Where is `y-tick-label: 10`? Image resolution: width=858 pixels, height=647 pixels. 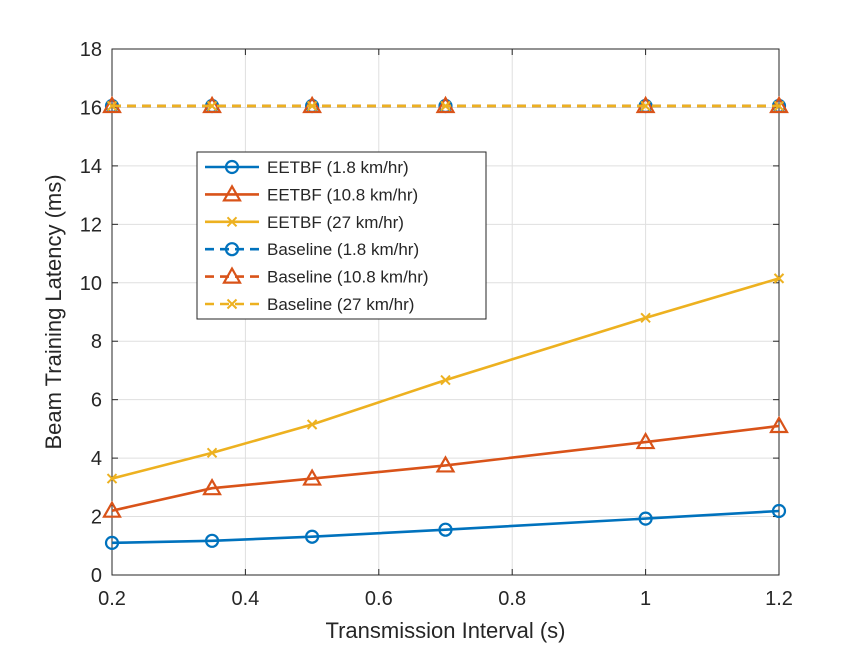
y-tick-label: 10 is located at coordinates (91, 284).